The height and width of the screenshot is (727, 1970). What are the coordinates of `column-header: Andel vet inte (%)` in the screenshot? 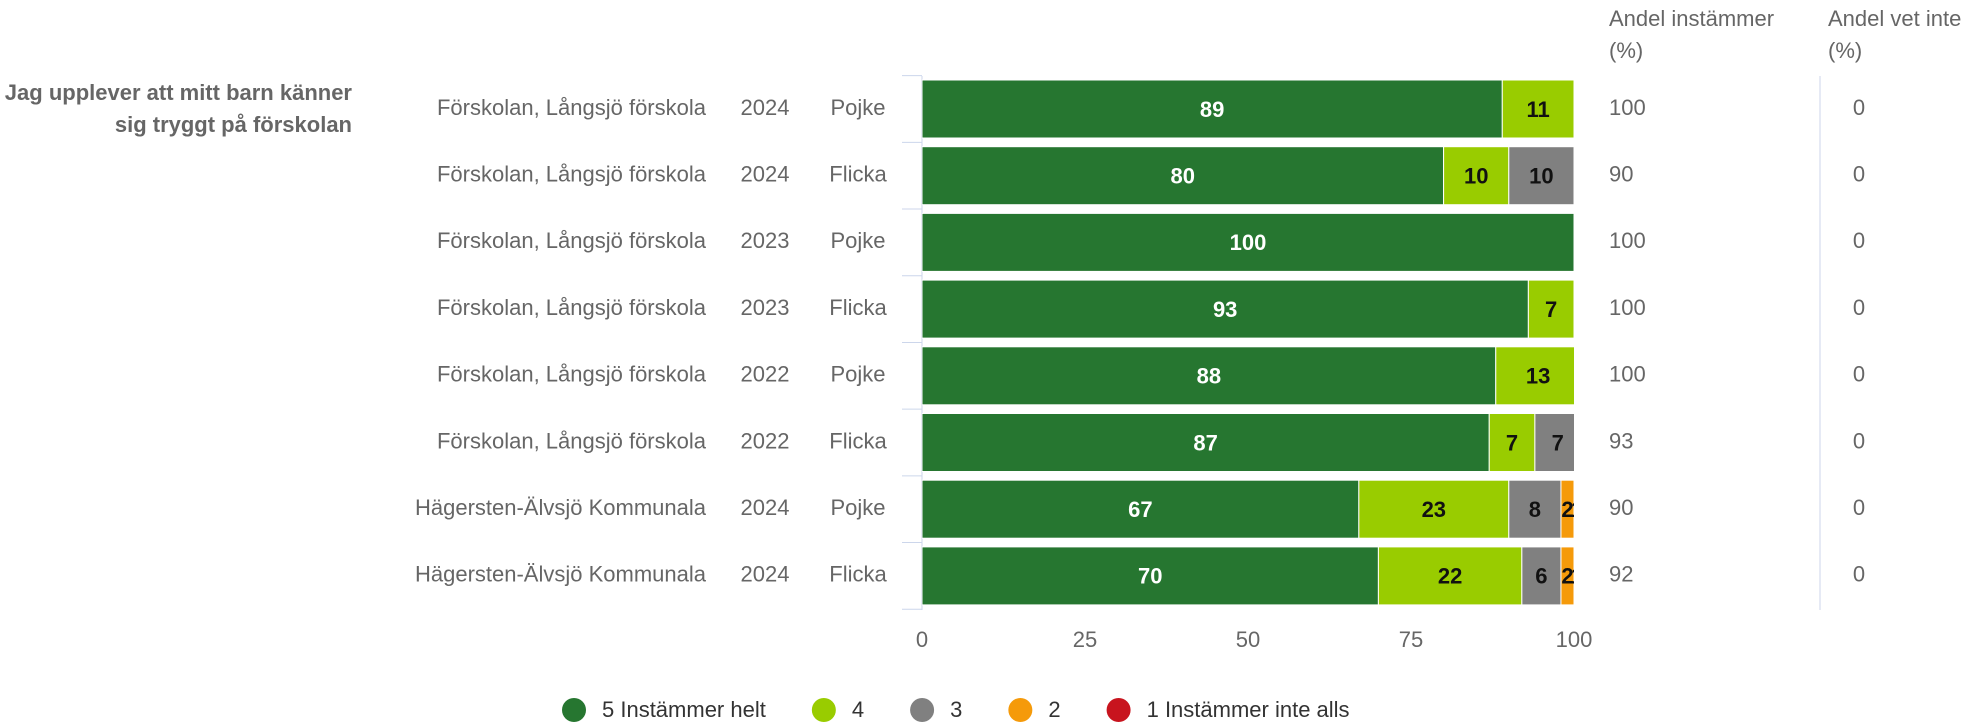 It's located at (1895, 34).